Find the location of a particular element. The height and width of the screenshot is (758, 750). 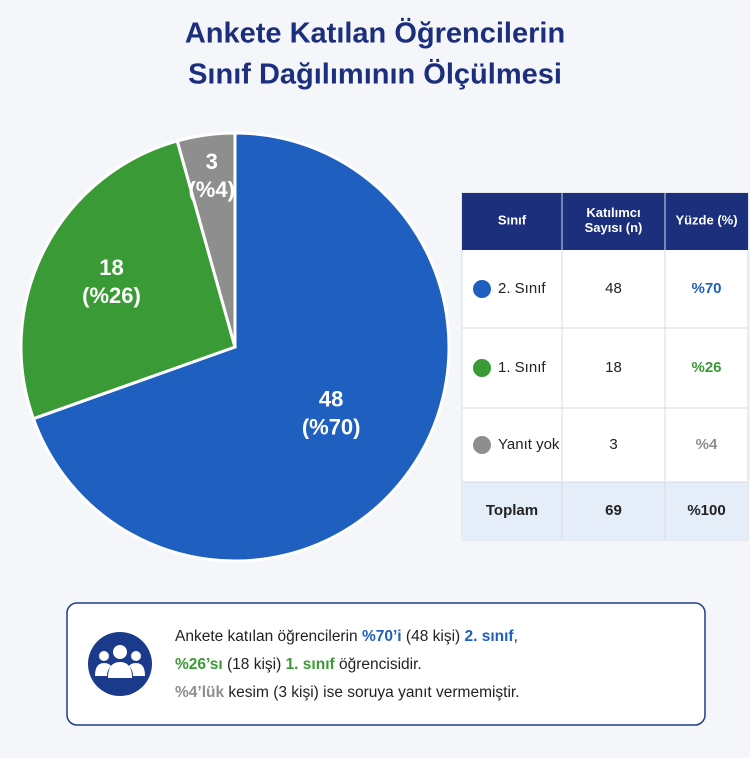

summary-box is located at coordinates (386, 664).